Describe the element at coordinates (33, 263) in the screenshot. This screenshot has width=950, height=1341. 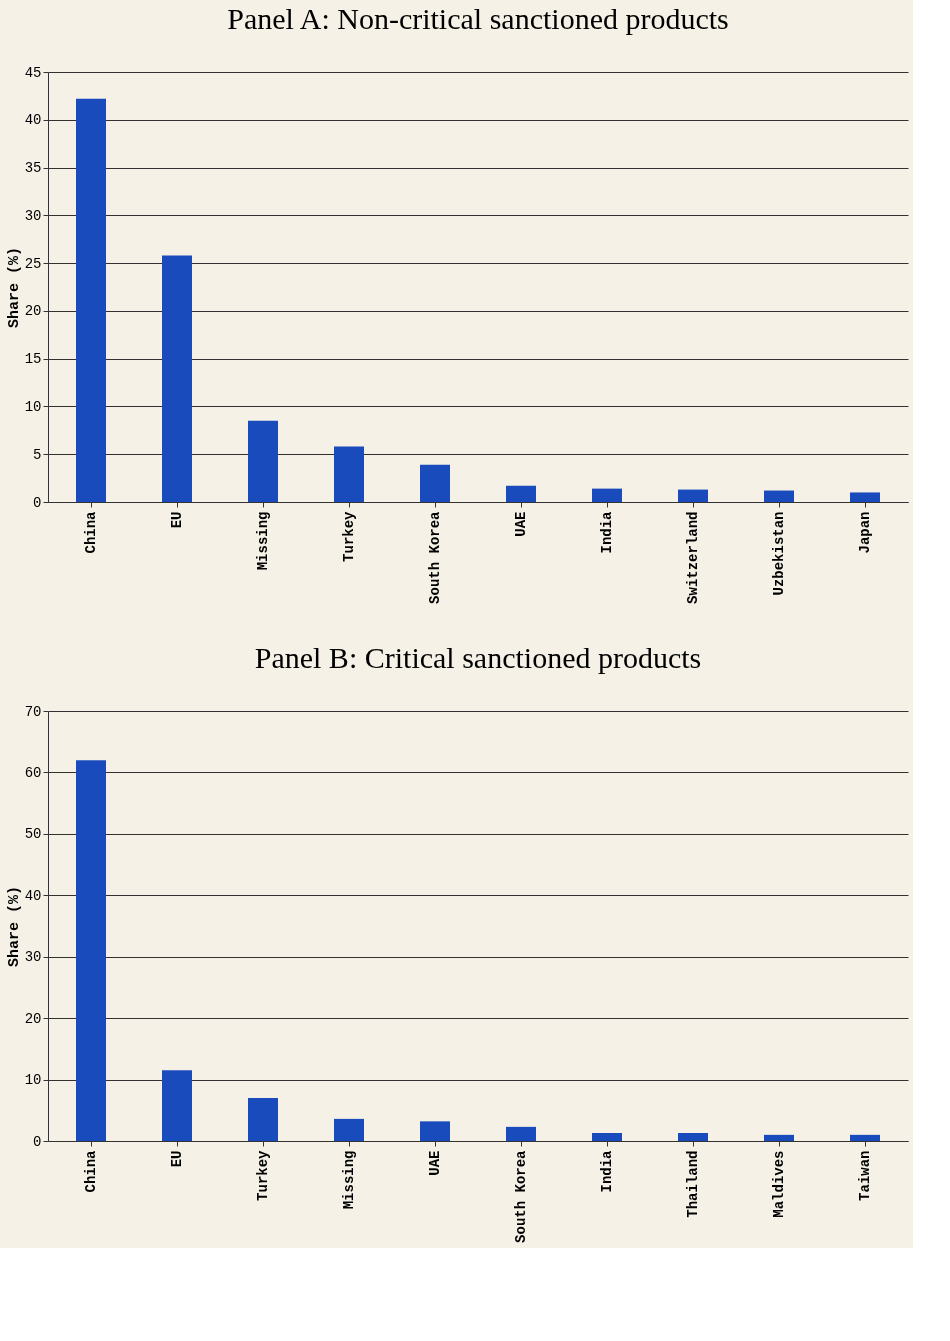
I see `y-tick-label: 25` at that location.